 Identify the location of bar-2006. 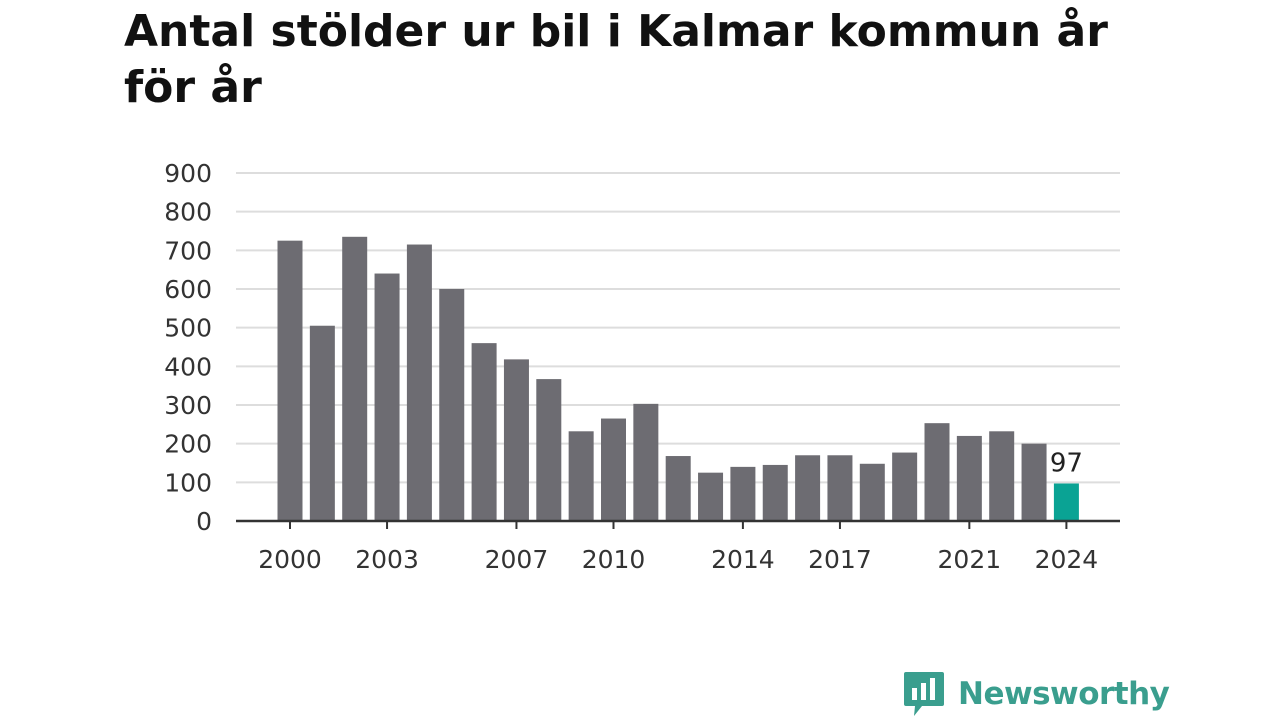
(484, 432).